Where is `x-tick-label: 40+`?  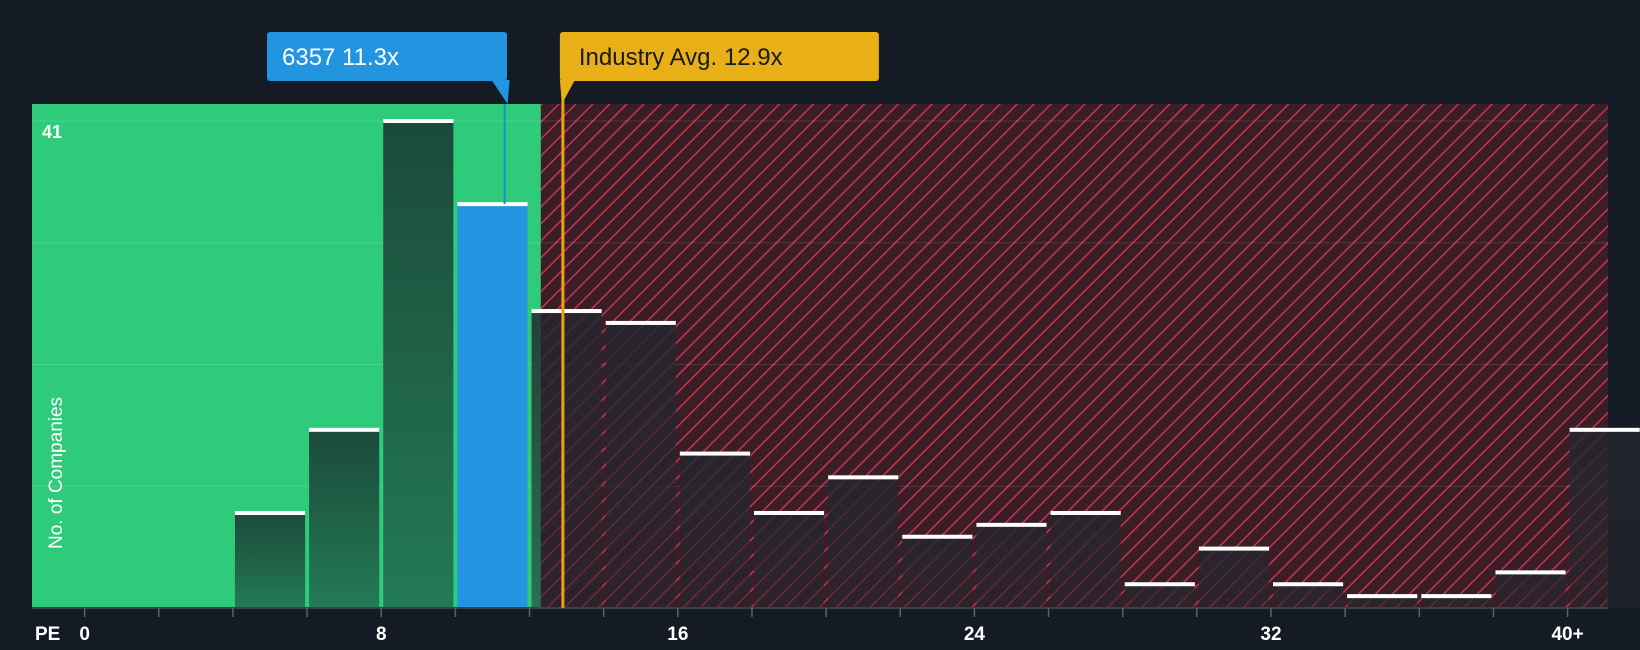
x-tick-label: 40+ is located at coordinates (1567, 634).